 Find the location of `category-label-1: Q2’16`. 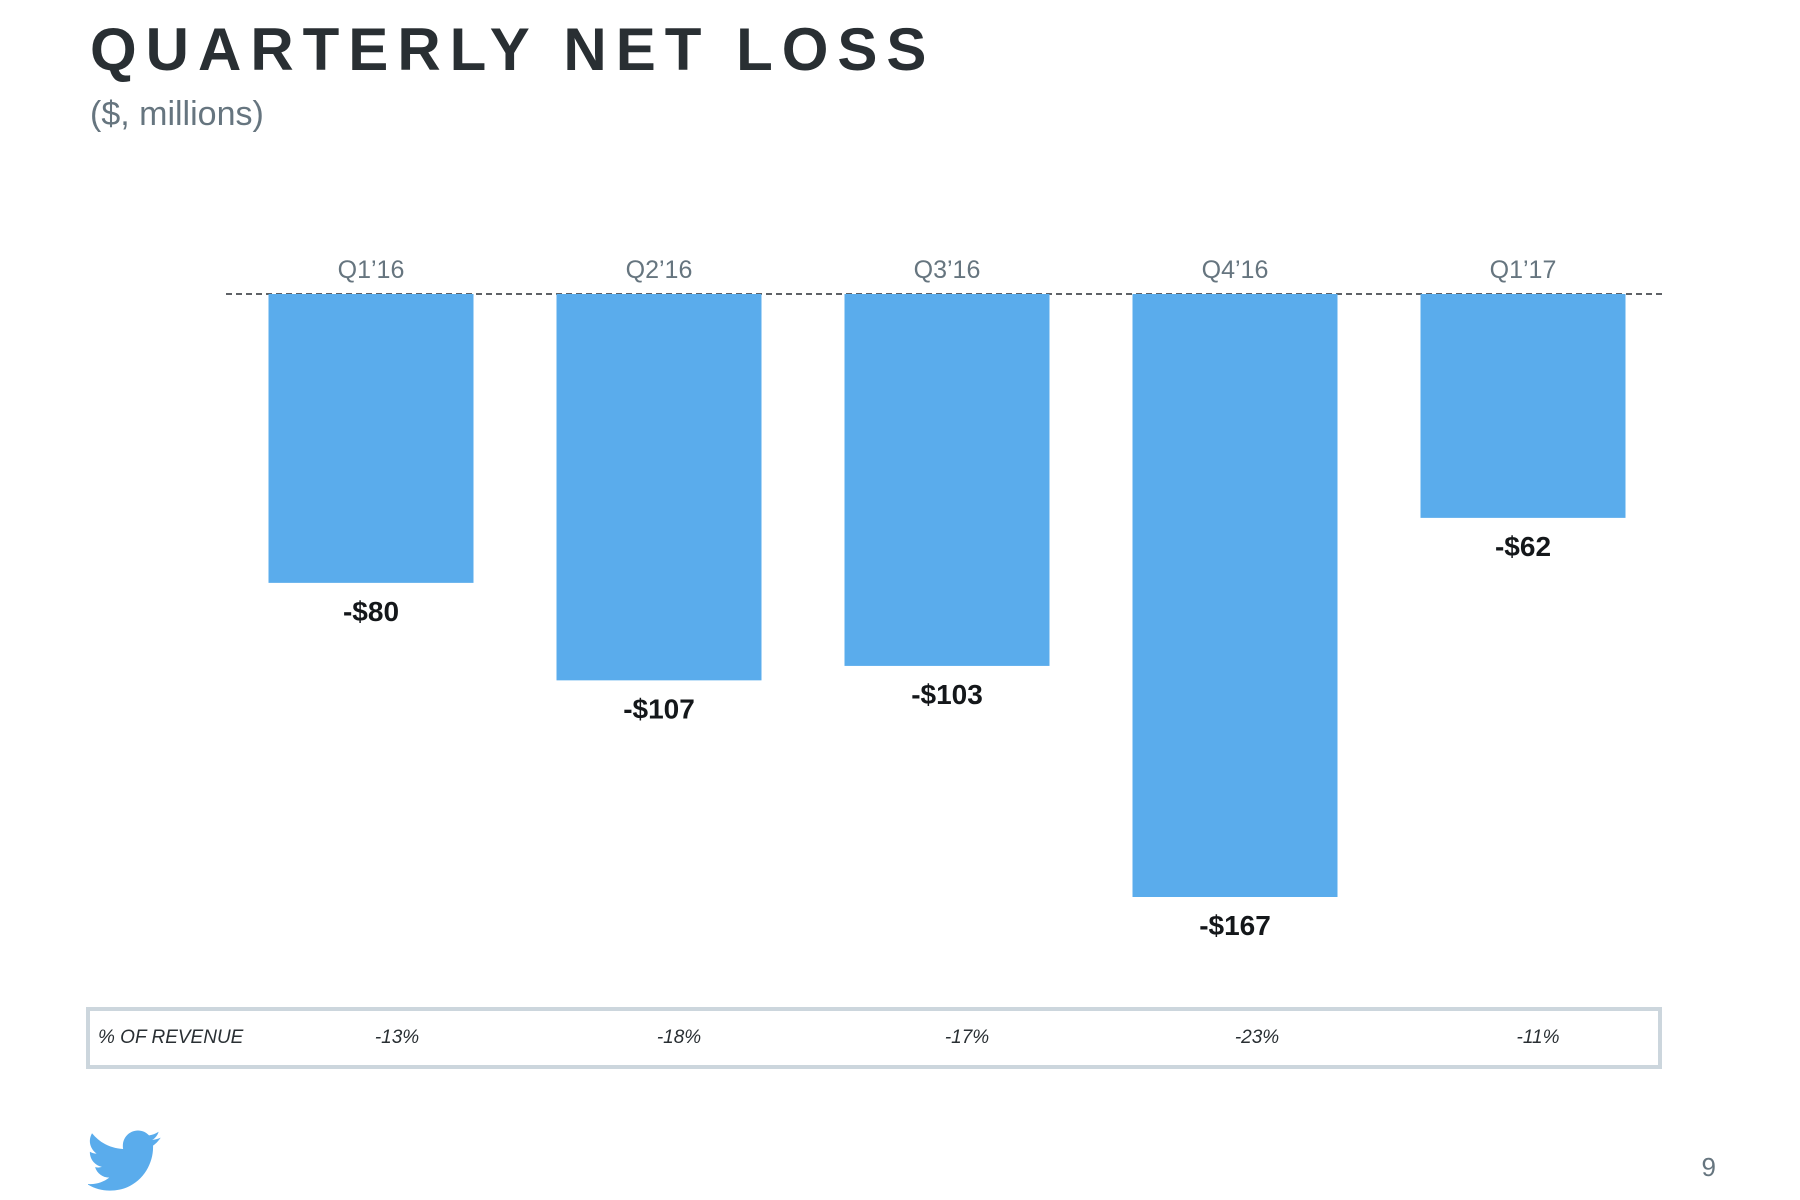

category-label-1: Q2’16 is located at coordinates (659, 270).